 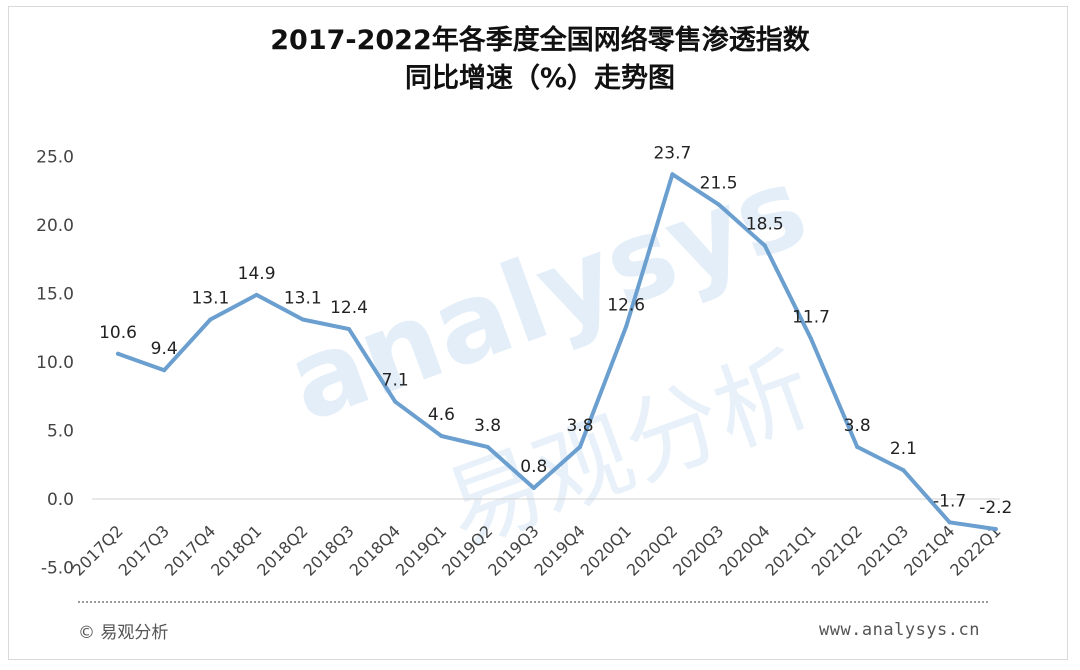 I want to click on data-label: 12.6, so click(x=626, y=305).